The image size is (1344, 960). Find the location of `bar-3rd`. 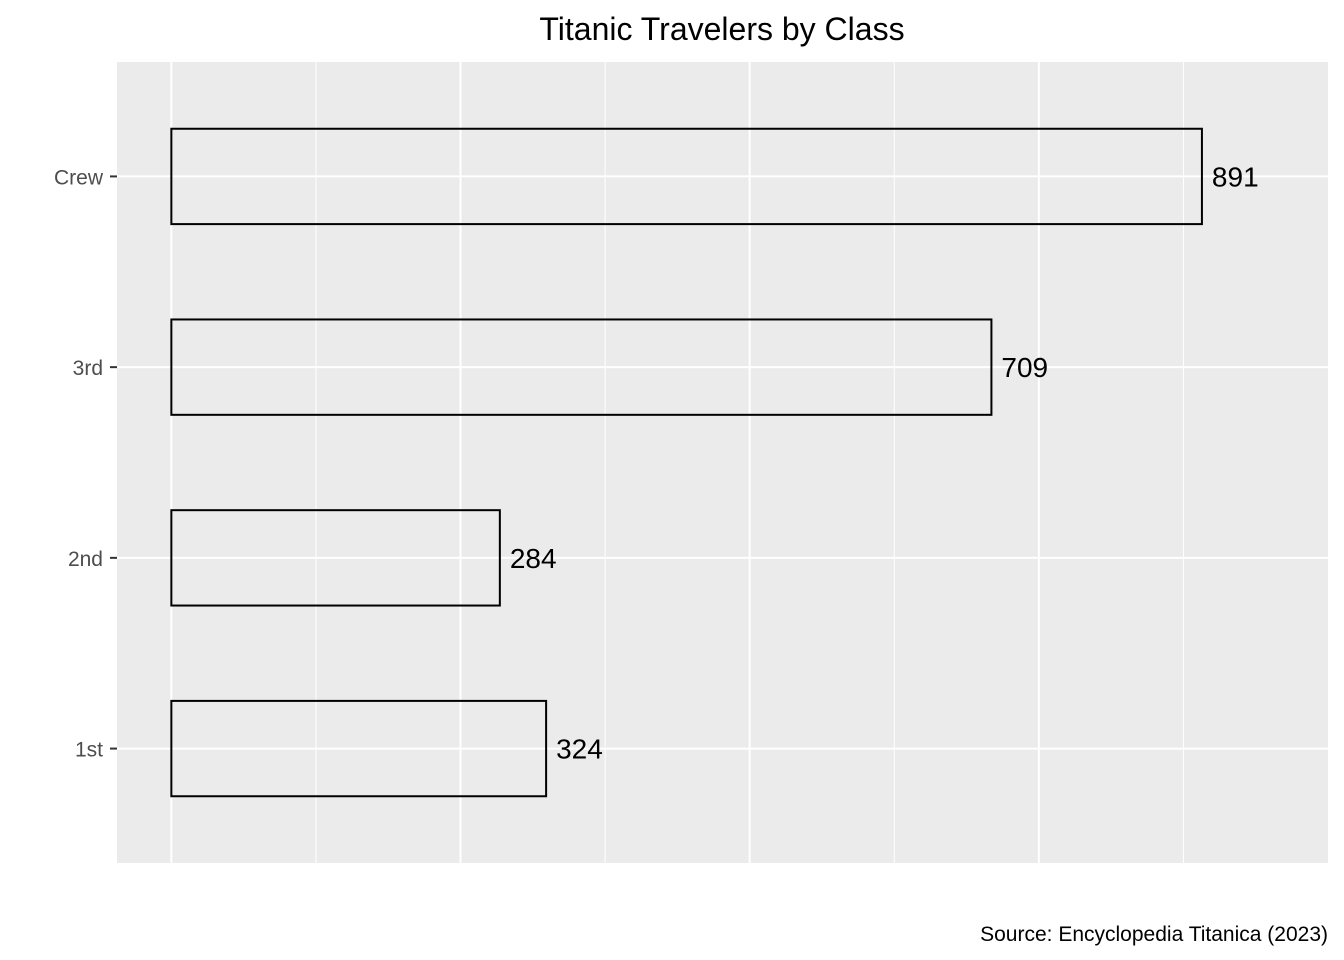

bar-3rd is located at coordinates (581, 367).